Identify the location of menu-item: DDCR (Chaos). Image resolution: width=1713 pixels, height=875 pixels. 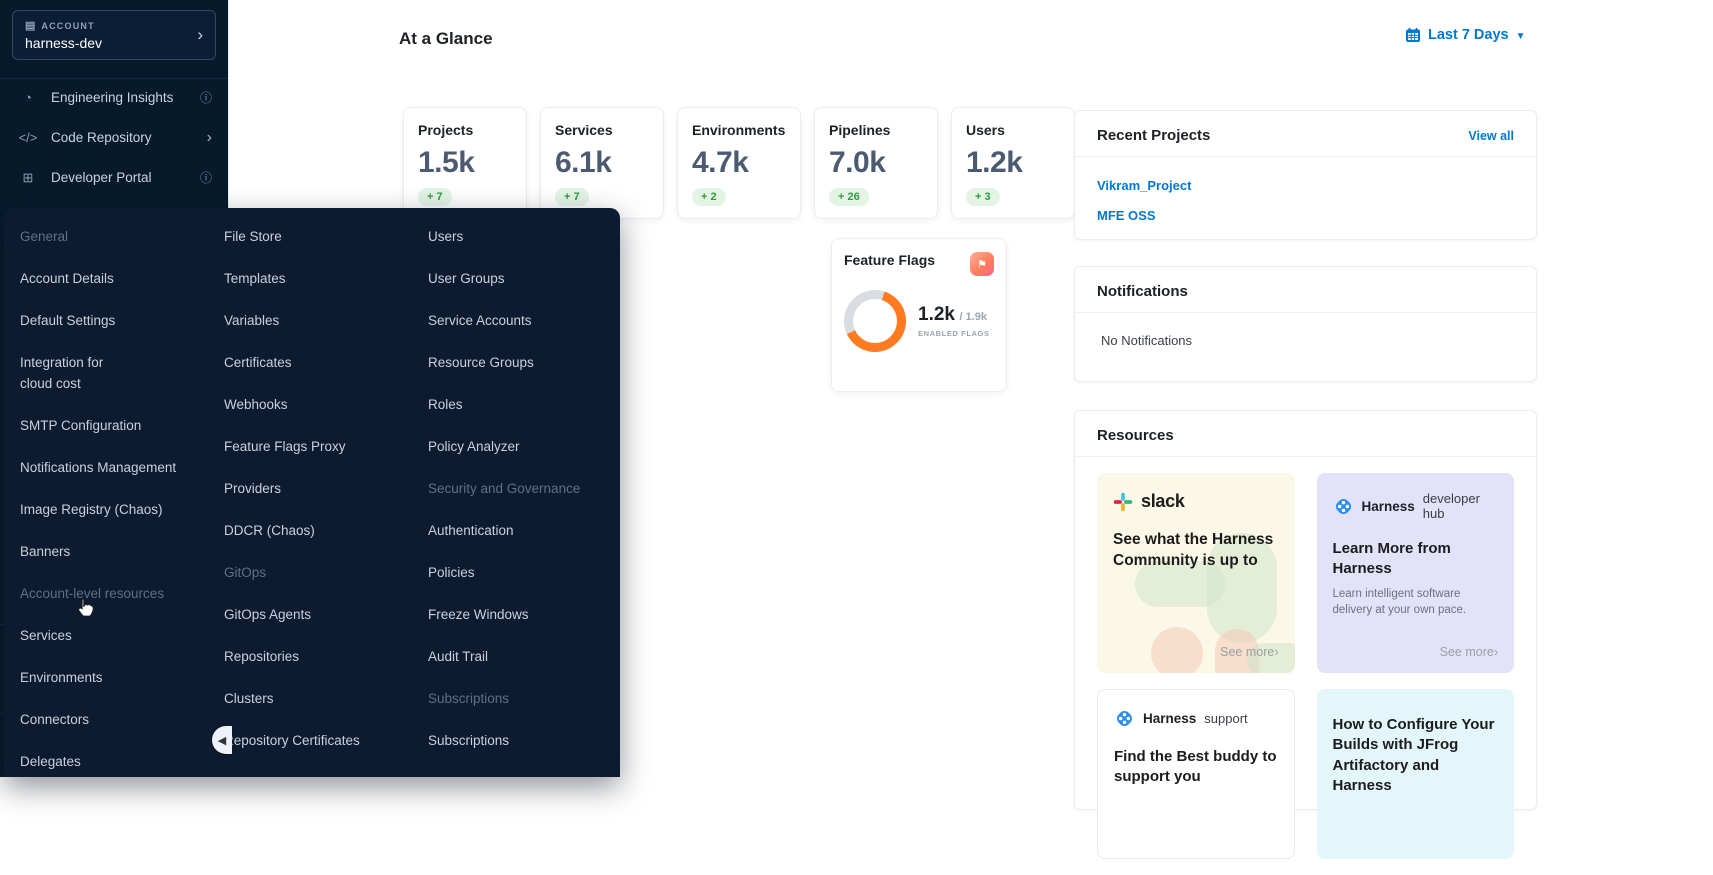
(269, 530).